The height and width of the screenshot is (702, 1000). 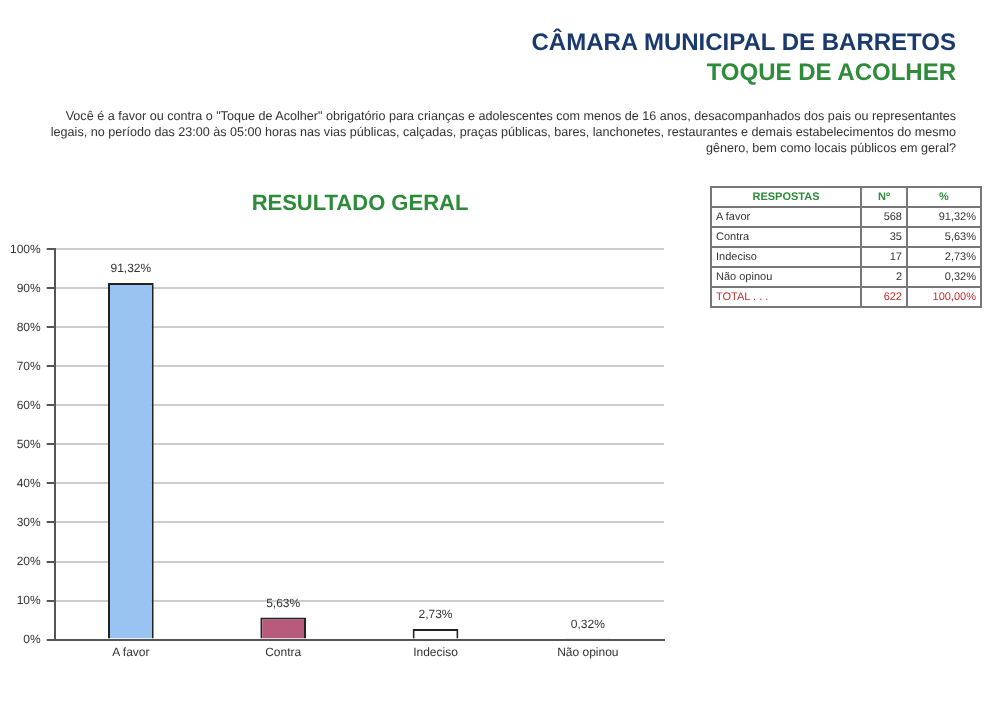 What do you see at coordinates (831, 72) in the screenshot?
I see `text: TOQUE DE ACOLHER` at bounding box center [831, 72].